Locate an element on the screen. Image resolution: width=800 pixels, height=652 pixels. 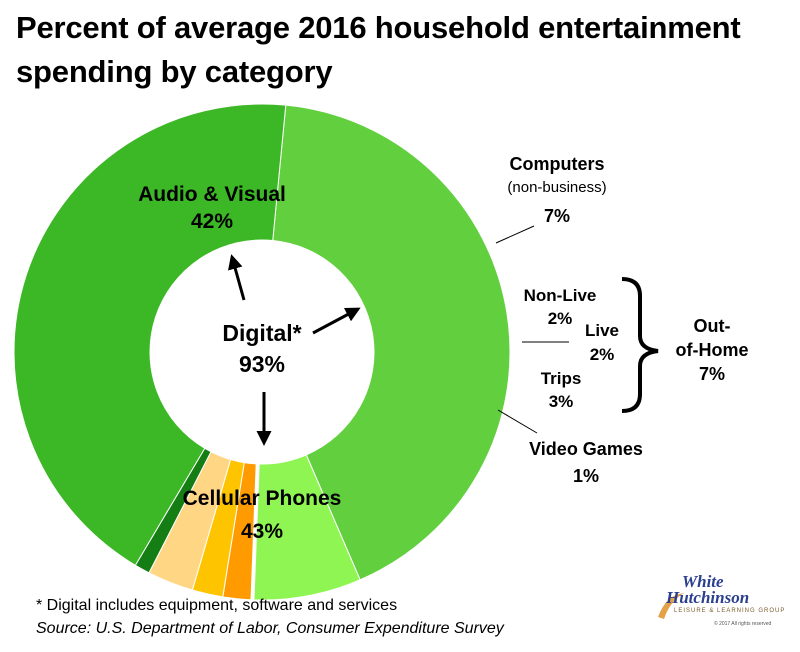
label-computers-sublabel: (non-business) is located at coordinates (556, 187).